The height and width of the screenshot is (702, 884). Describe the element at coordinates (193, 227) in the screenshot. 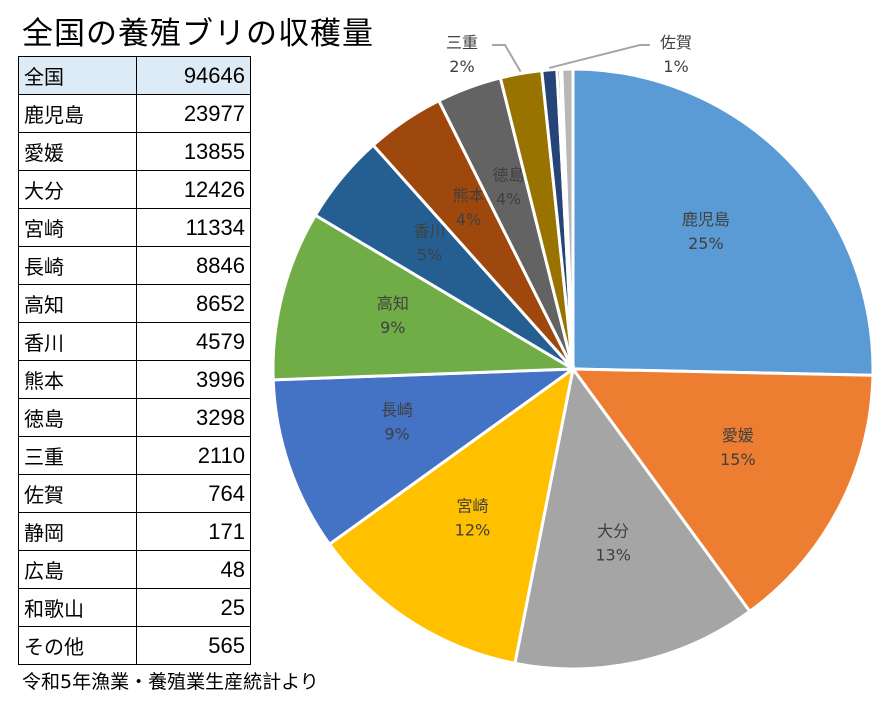

I see `harvest-value: 11334` at that location.